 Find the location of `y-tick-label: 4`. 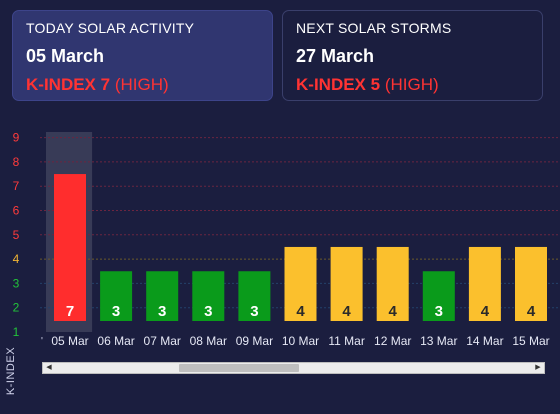

y-tick-label: 4 is located at coordinates (16, 259).